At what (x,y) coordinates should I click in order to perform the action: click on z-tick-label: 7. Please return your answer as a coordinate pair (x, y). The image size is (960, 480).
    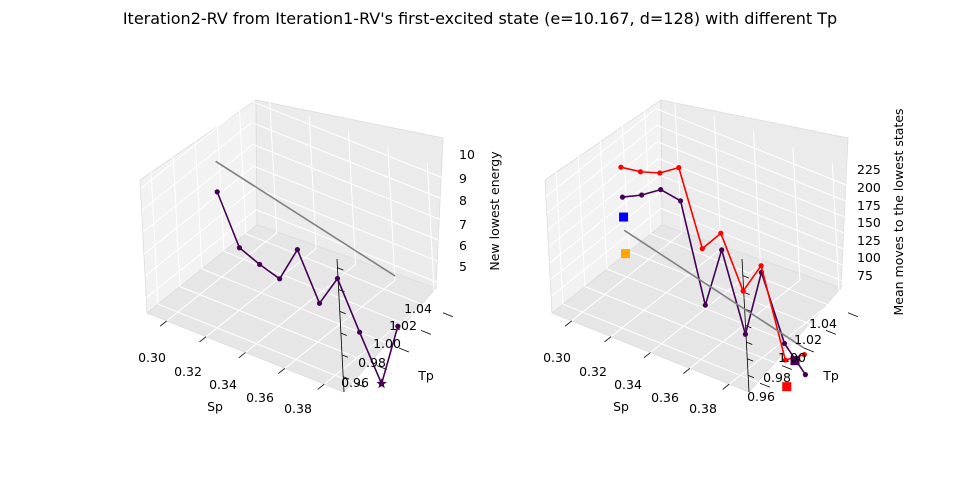
    Looking at the image, I should click on (463, 224).